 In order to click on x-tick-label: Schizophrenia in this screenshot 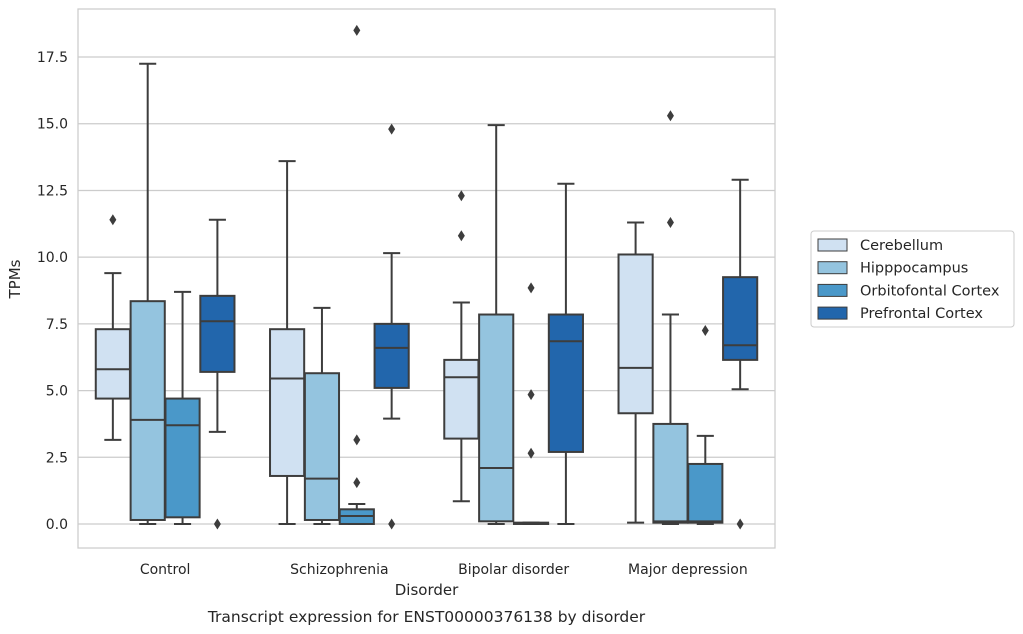, I will do `click(339, 570)`.